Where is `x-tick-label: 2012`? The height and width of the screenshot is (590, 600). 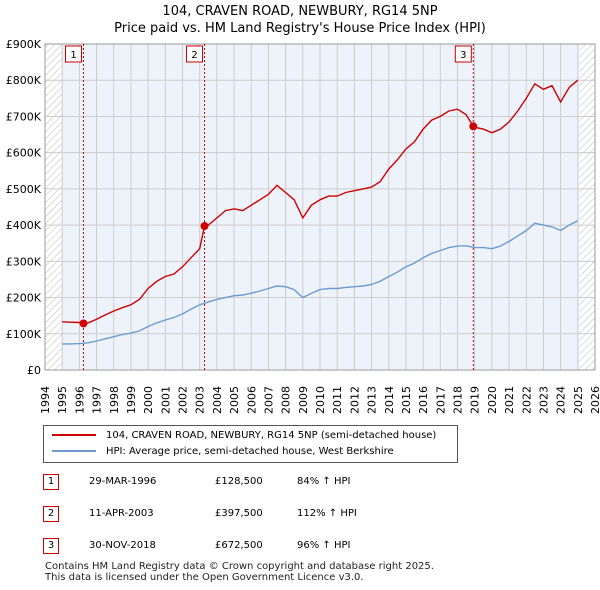
x-tick-label: 2012 is located at coordinates (354, 400).